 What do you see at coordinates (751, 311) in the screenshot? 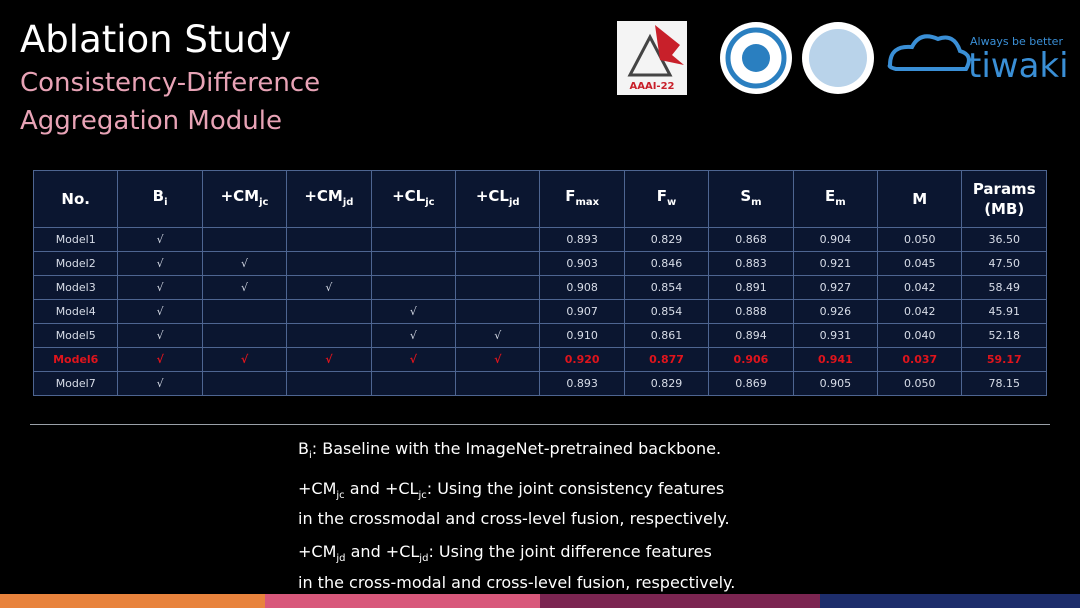
I see `table-cell: 0.888` at bounding box center [751, 311].